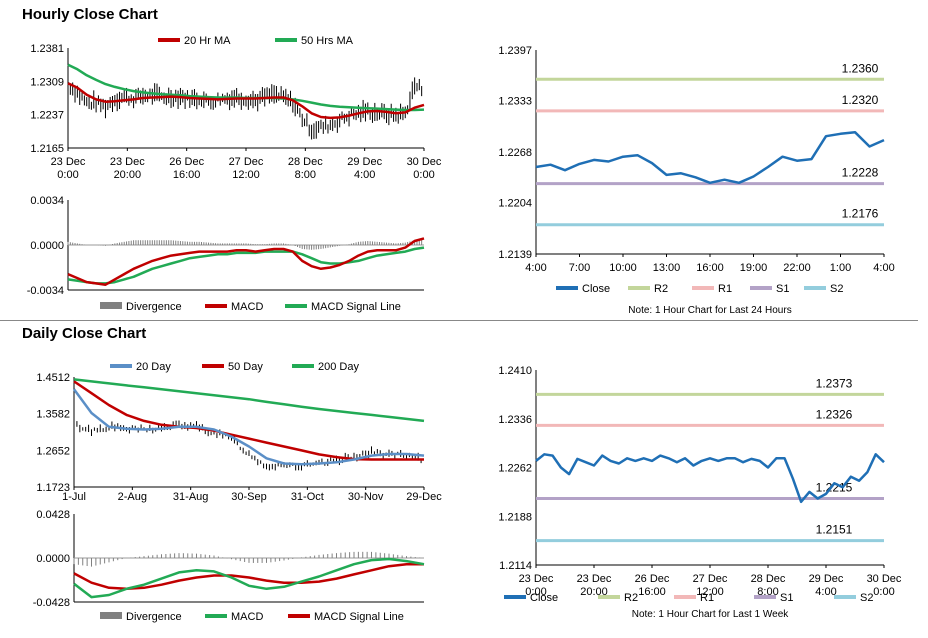 The height and width of the screenshot is (638, 928). I want to click on hourly-price-xtick: 27 Dec, so click(246, 162).